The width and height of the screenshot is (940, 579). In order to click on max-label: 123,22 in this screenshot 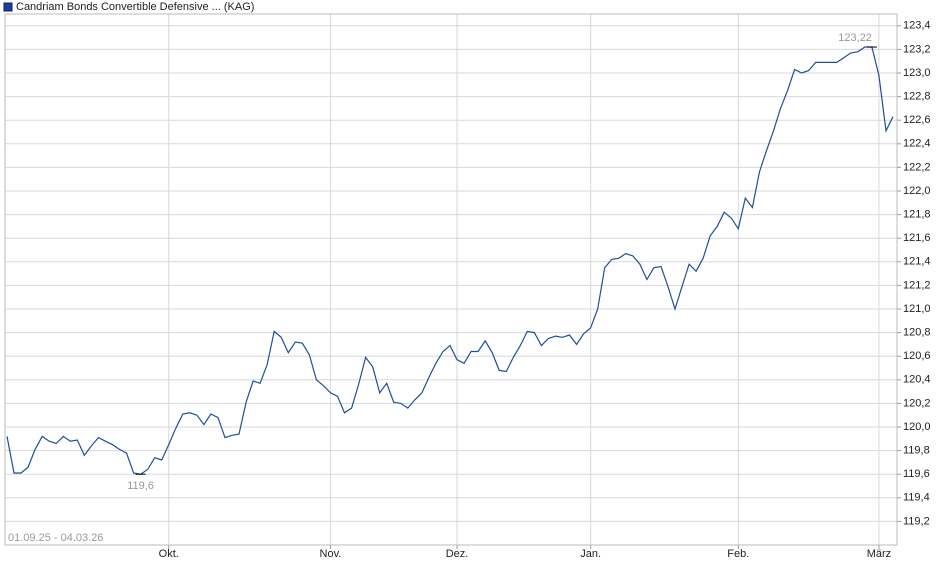, I will do `click(855, 38)`.